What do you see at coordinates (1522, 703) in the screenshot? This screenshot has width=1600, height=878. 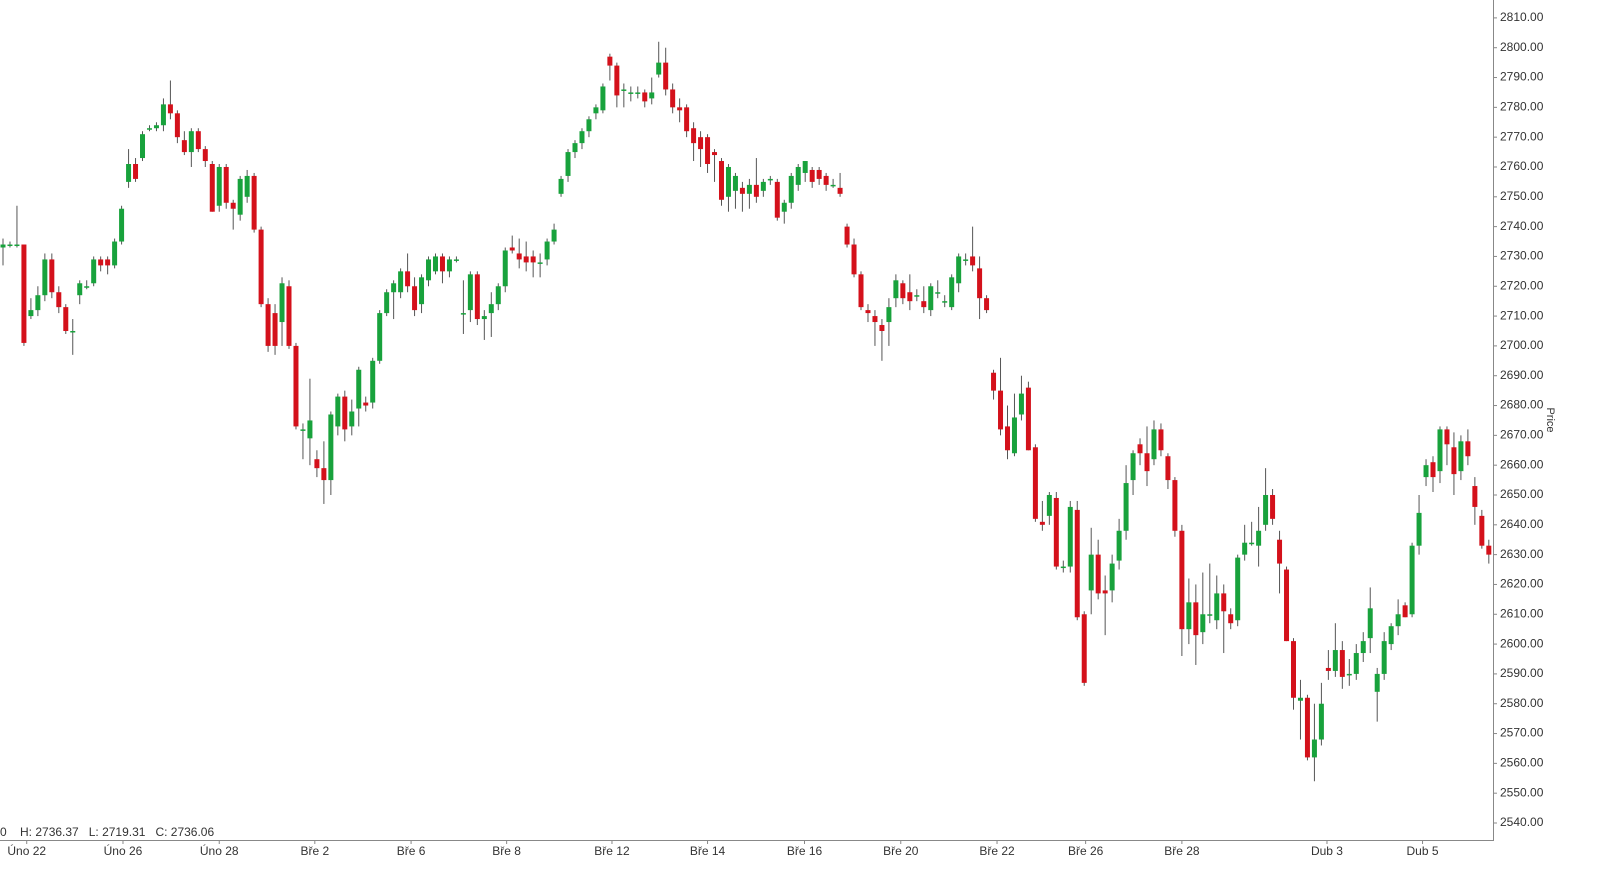 I see `y-tick-label: 2580.00` at bounding box center [1522, 703].